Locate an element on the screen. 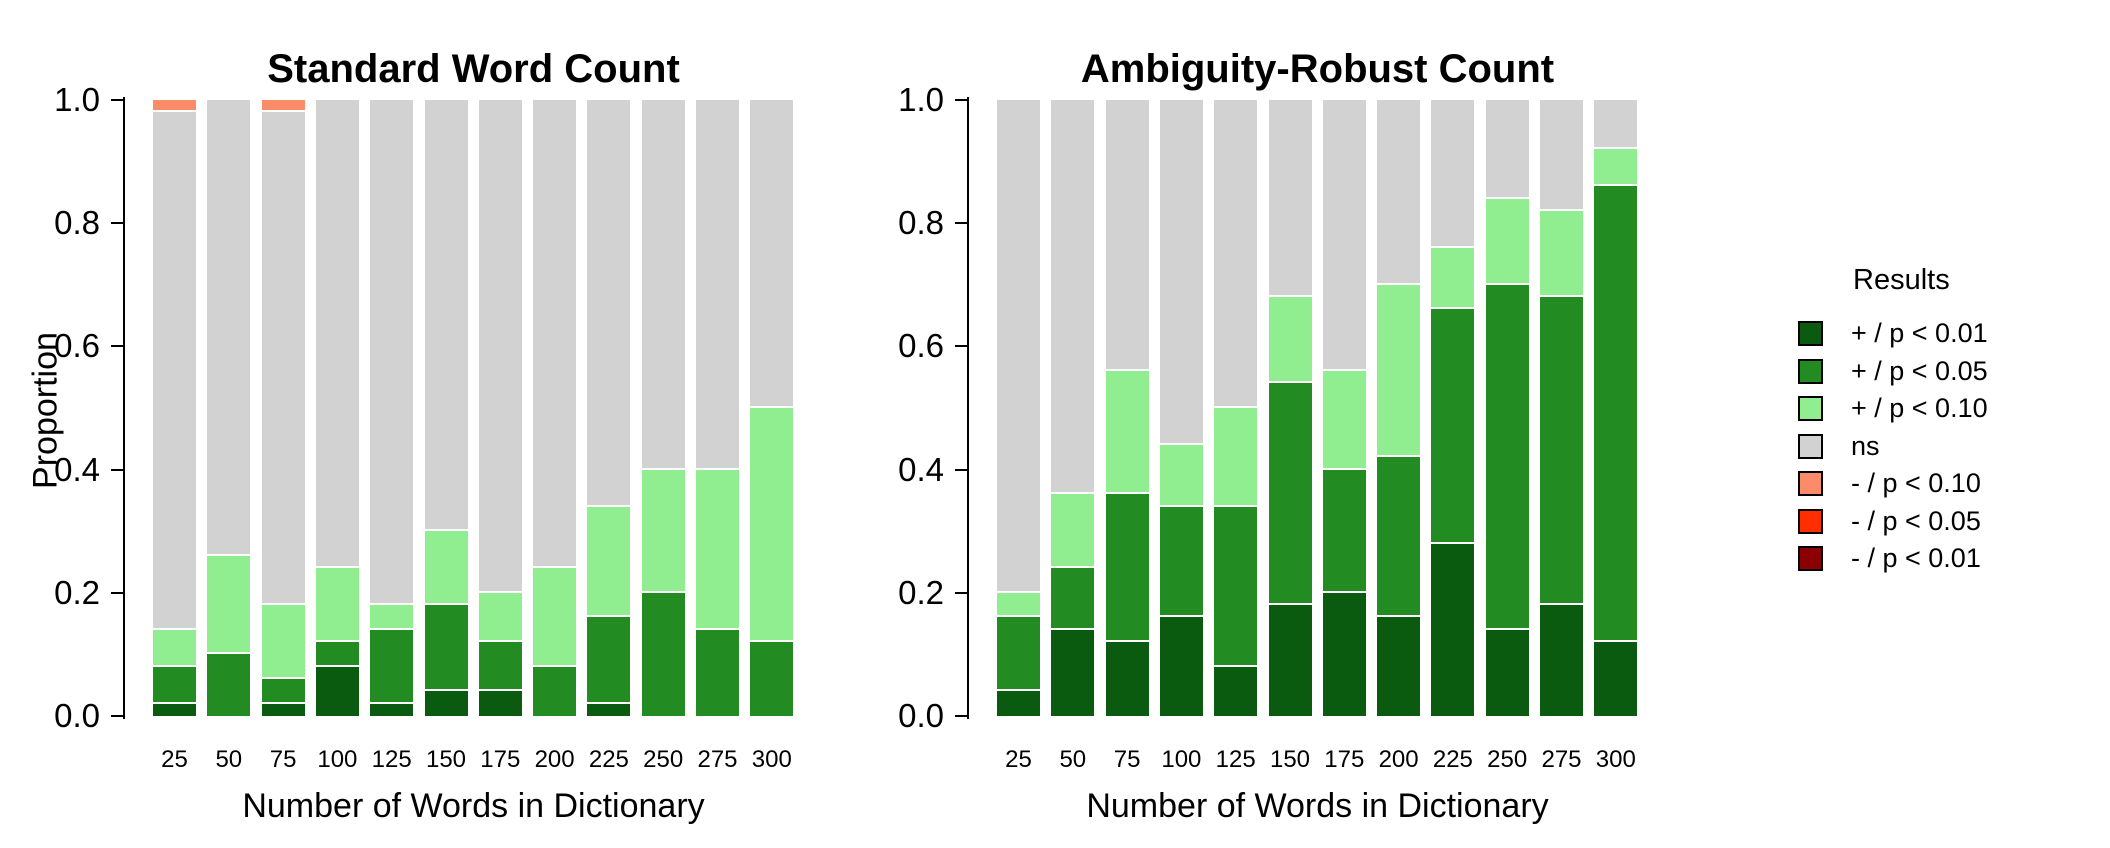 This screenshot has height=848, width=2110. x-tick-label: 125 is located at coordinates (391, 759).